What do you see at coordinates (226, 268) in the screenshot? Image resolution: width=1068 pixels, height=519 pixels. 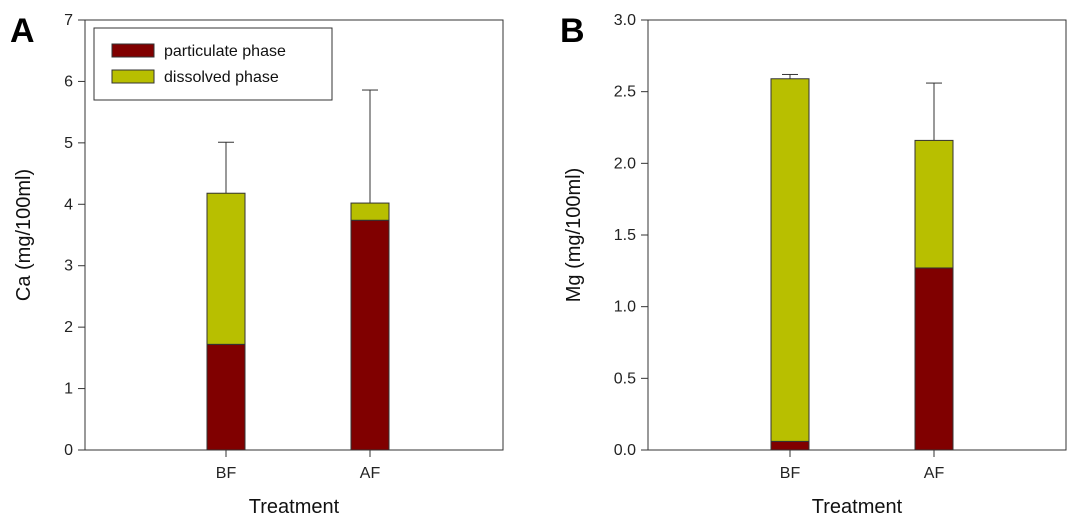 I see `bar-dissolved-bf-a` at bounding box center [226, 268].